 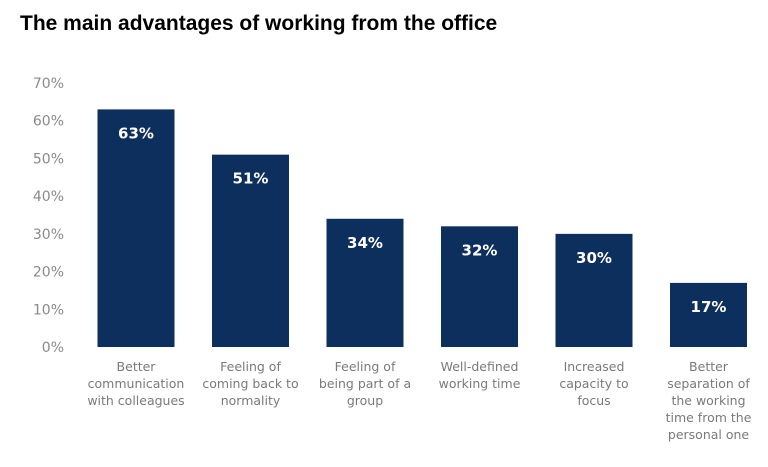 What do you see at coordinates (708, 383) in the screenshot?
I see `category-label-line: separation of` at bounding box center [708, 383].